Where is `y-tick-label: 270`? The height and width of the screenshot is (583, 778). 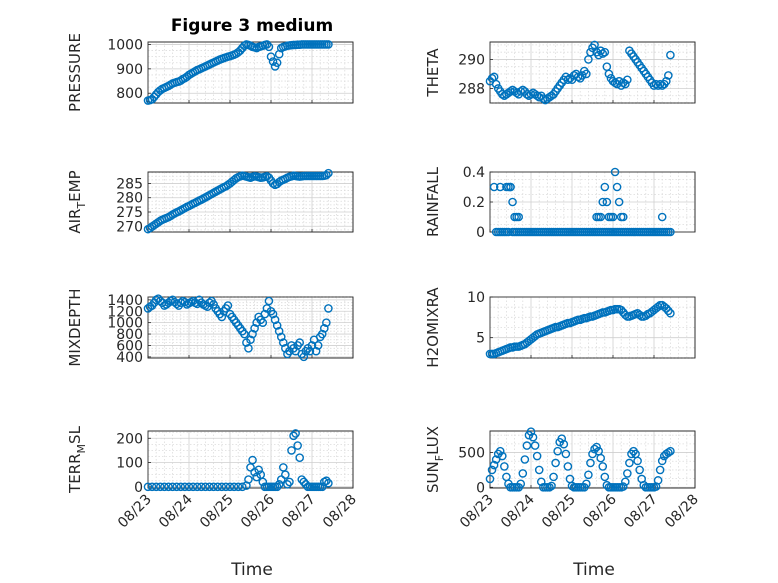 y-tick-label: 270 is located at coordinates (129, 227).